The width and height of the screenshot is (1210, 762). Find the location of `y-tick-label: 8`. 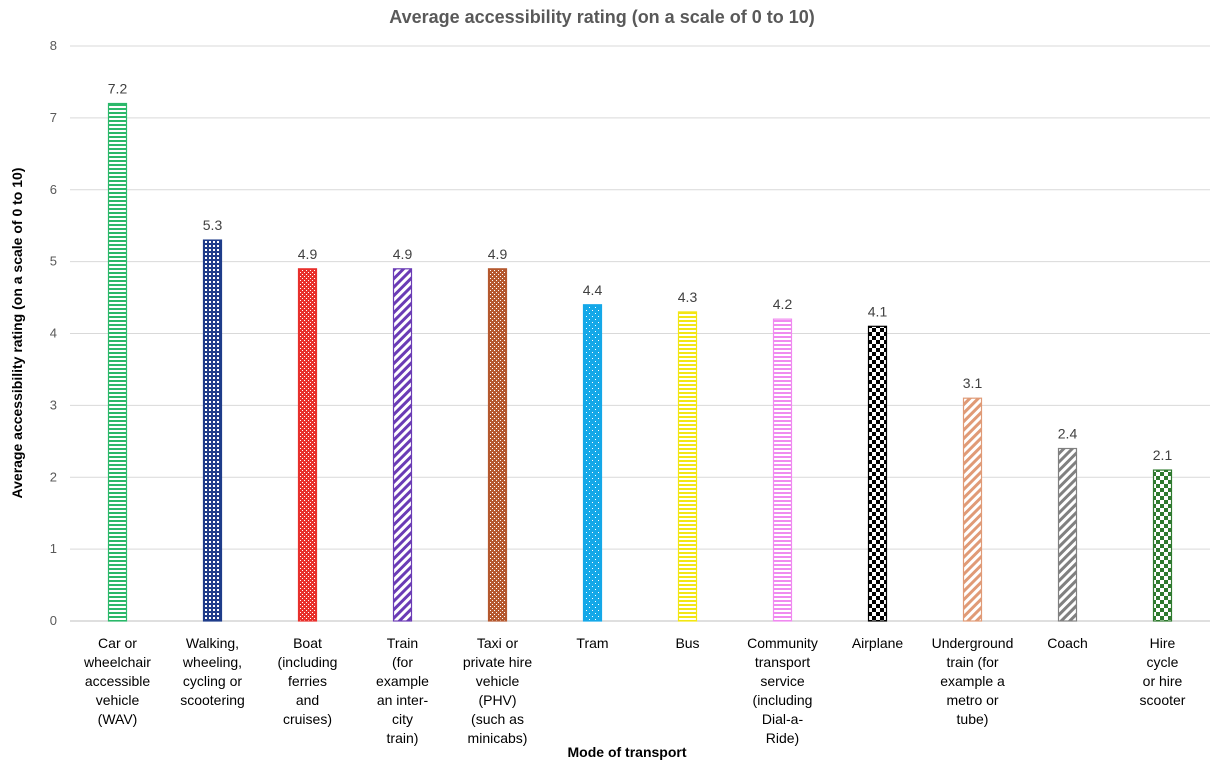

y-tick-label: 8 is located at coordinates (53, 45).